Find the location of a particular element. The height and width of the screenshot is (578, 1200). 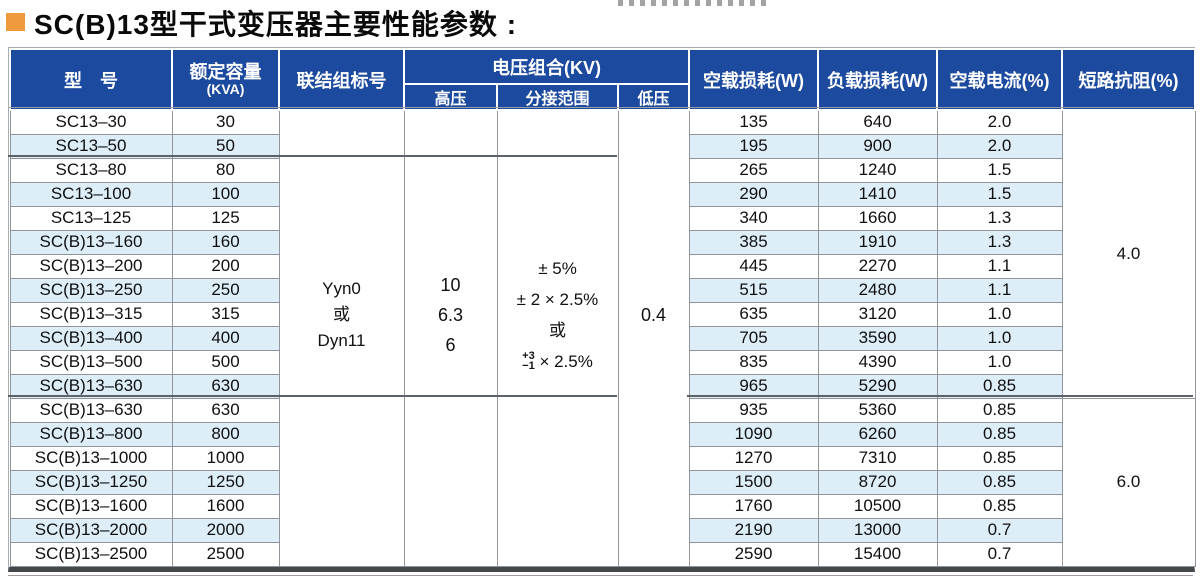

text-line: 或 is located at coordinates (557, 331).